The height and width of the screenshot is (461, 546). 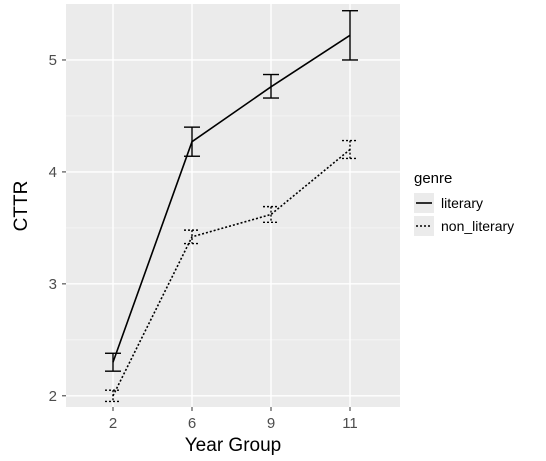 What do you see at coordinates (113, 423) in the screenshot?
I see `x-tick-label: 2` at bounding box center [113, 423].